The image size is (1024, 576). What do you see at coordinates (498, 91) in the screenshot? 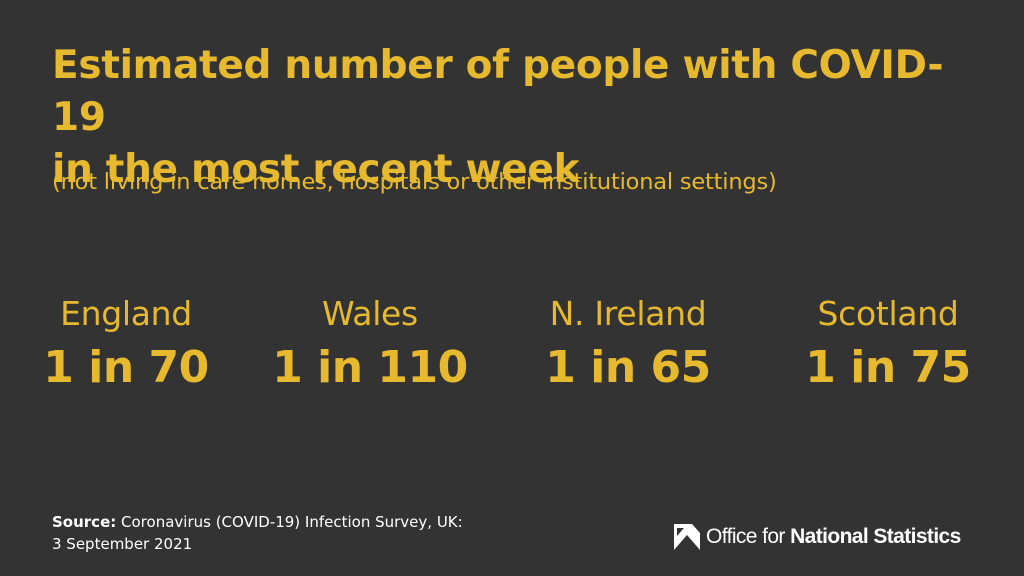
I see `title-line-1: Estimated number of people with COVID-19` at bounding box center [498, 91].